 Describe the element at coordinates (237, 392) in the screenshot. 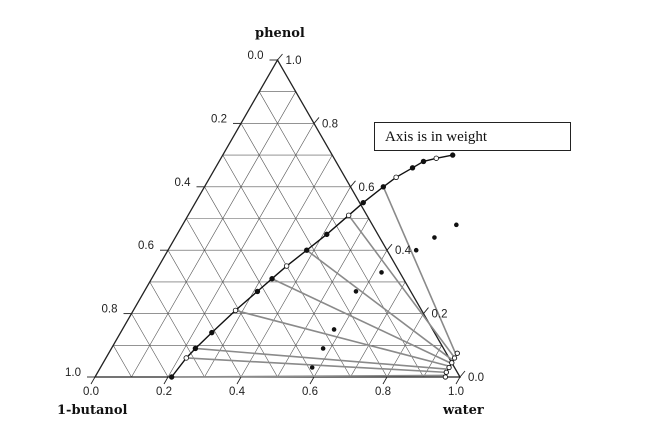

I see `tick-label-bottom: 0.4` at that location.